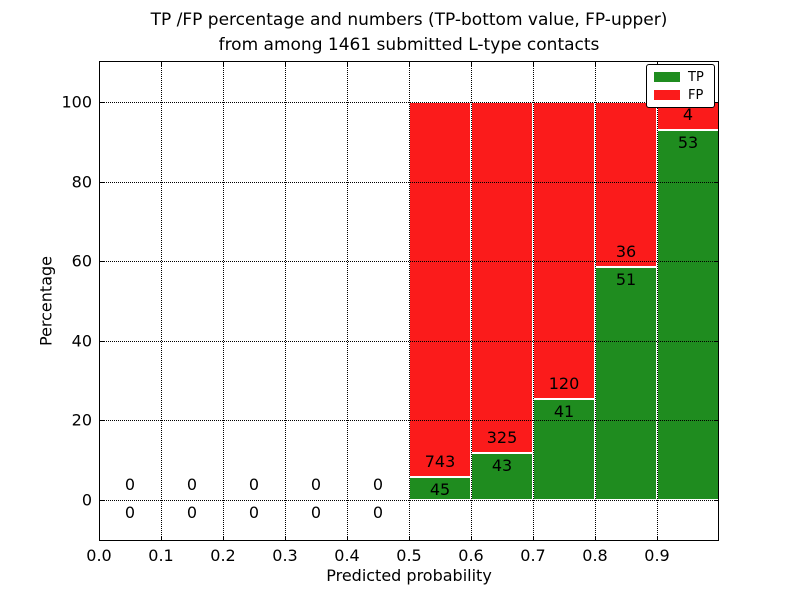 Image resolution: width=800 pixels, height=600 pixels. Describe the element at coordinates (595, 555) in the screenshot. I see `x-tick-label: 0.8` at that location.